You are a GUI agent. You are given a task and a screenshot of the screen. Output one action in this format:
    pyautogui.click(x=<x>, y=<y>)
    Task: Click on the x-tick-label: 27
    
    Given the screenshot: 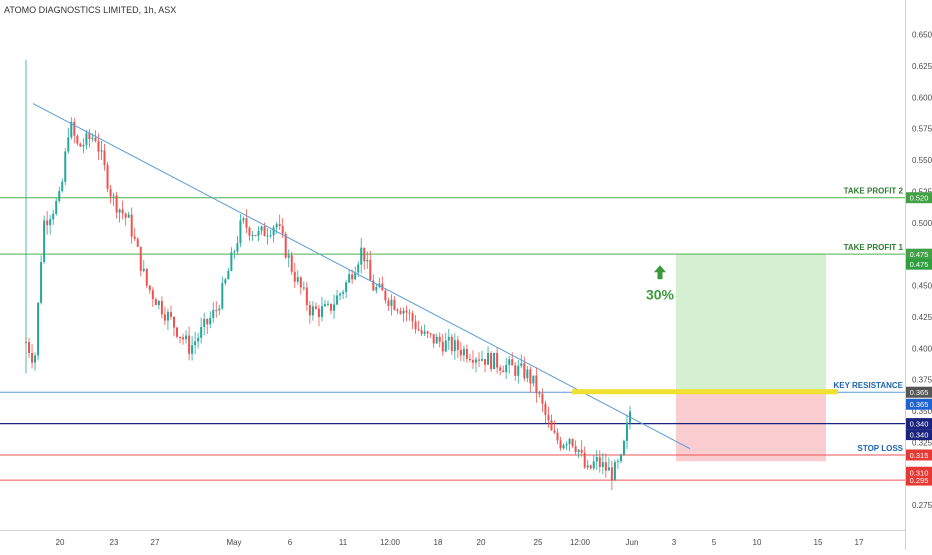 What is the action you would take?
    pyautogui.click(x=155, y=542)
    